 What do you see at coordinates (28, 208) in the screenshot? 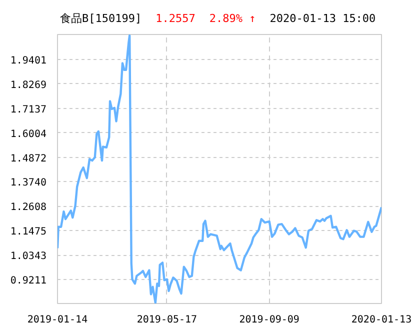
I see `y-tick-label: 1.2608` at bounding box center [28, 208].